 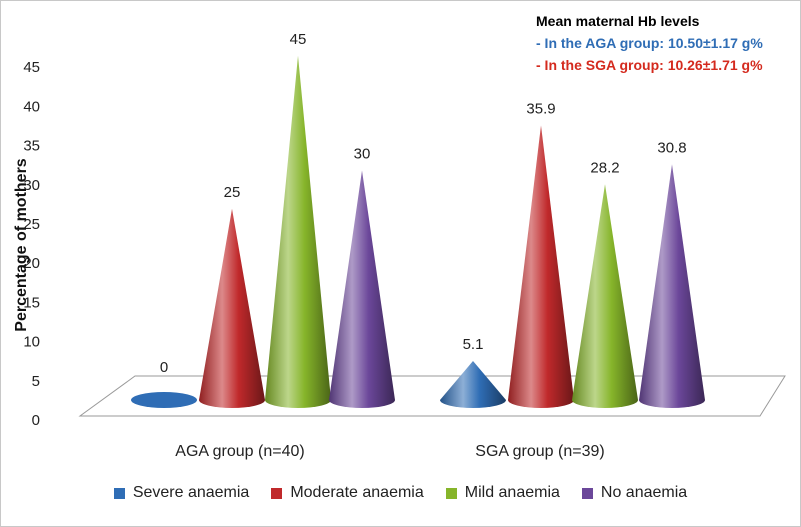 I want to click on value-label: 25, so click(x=232, y=192).